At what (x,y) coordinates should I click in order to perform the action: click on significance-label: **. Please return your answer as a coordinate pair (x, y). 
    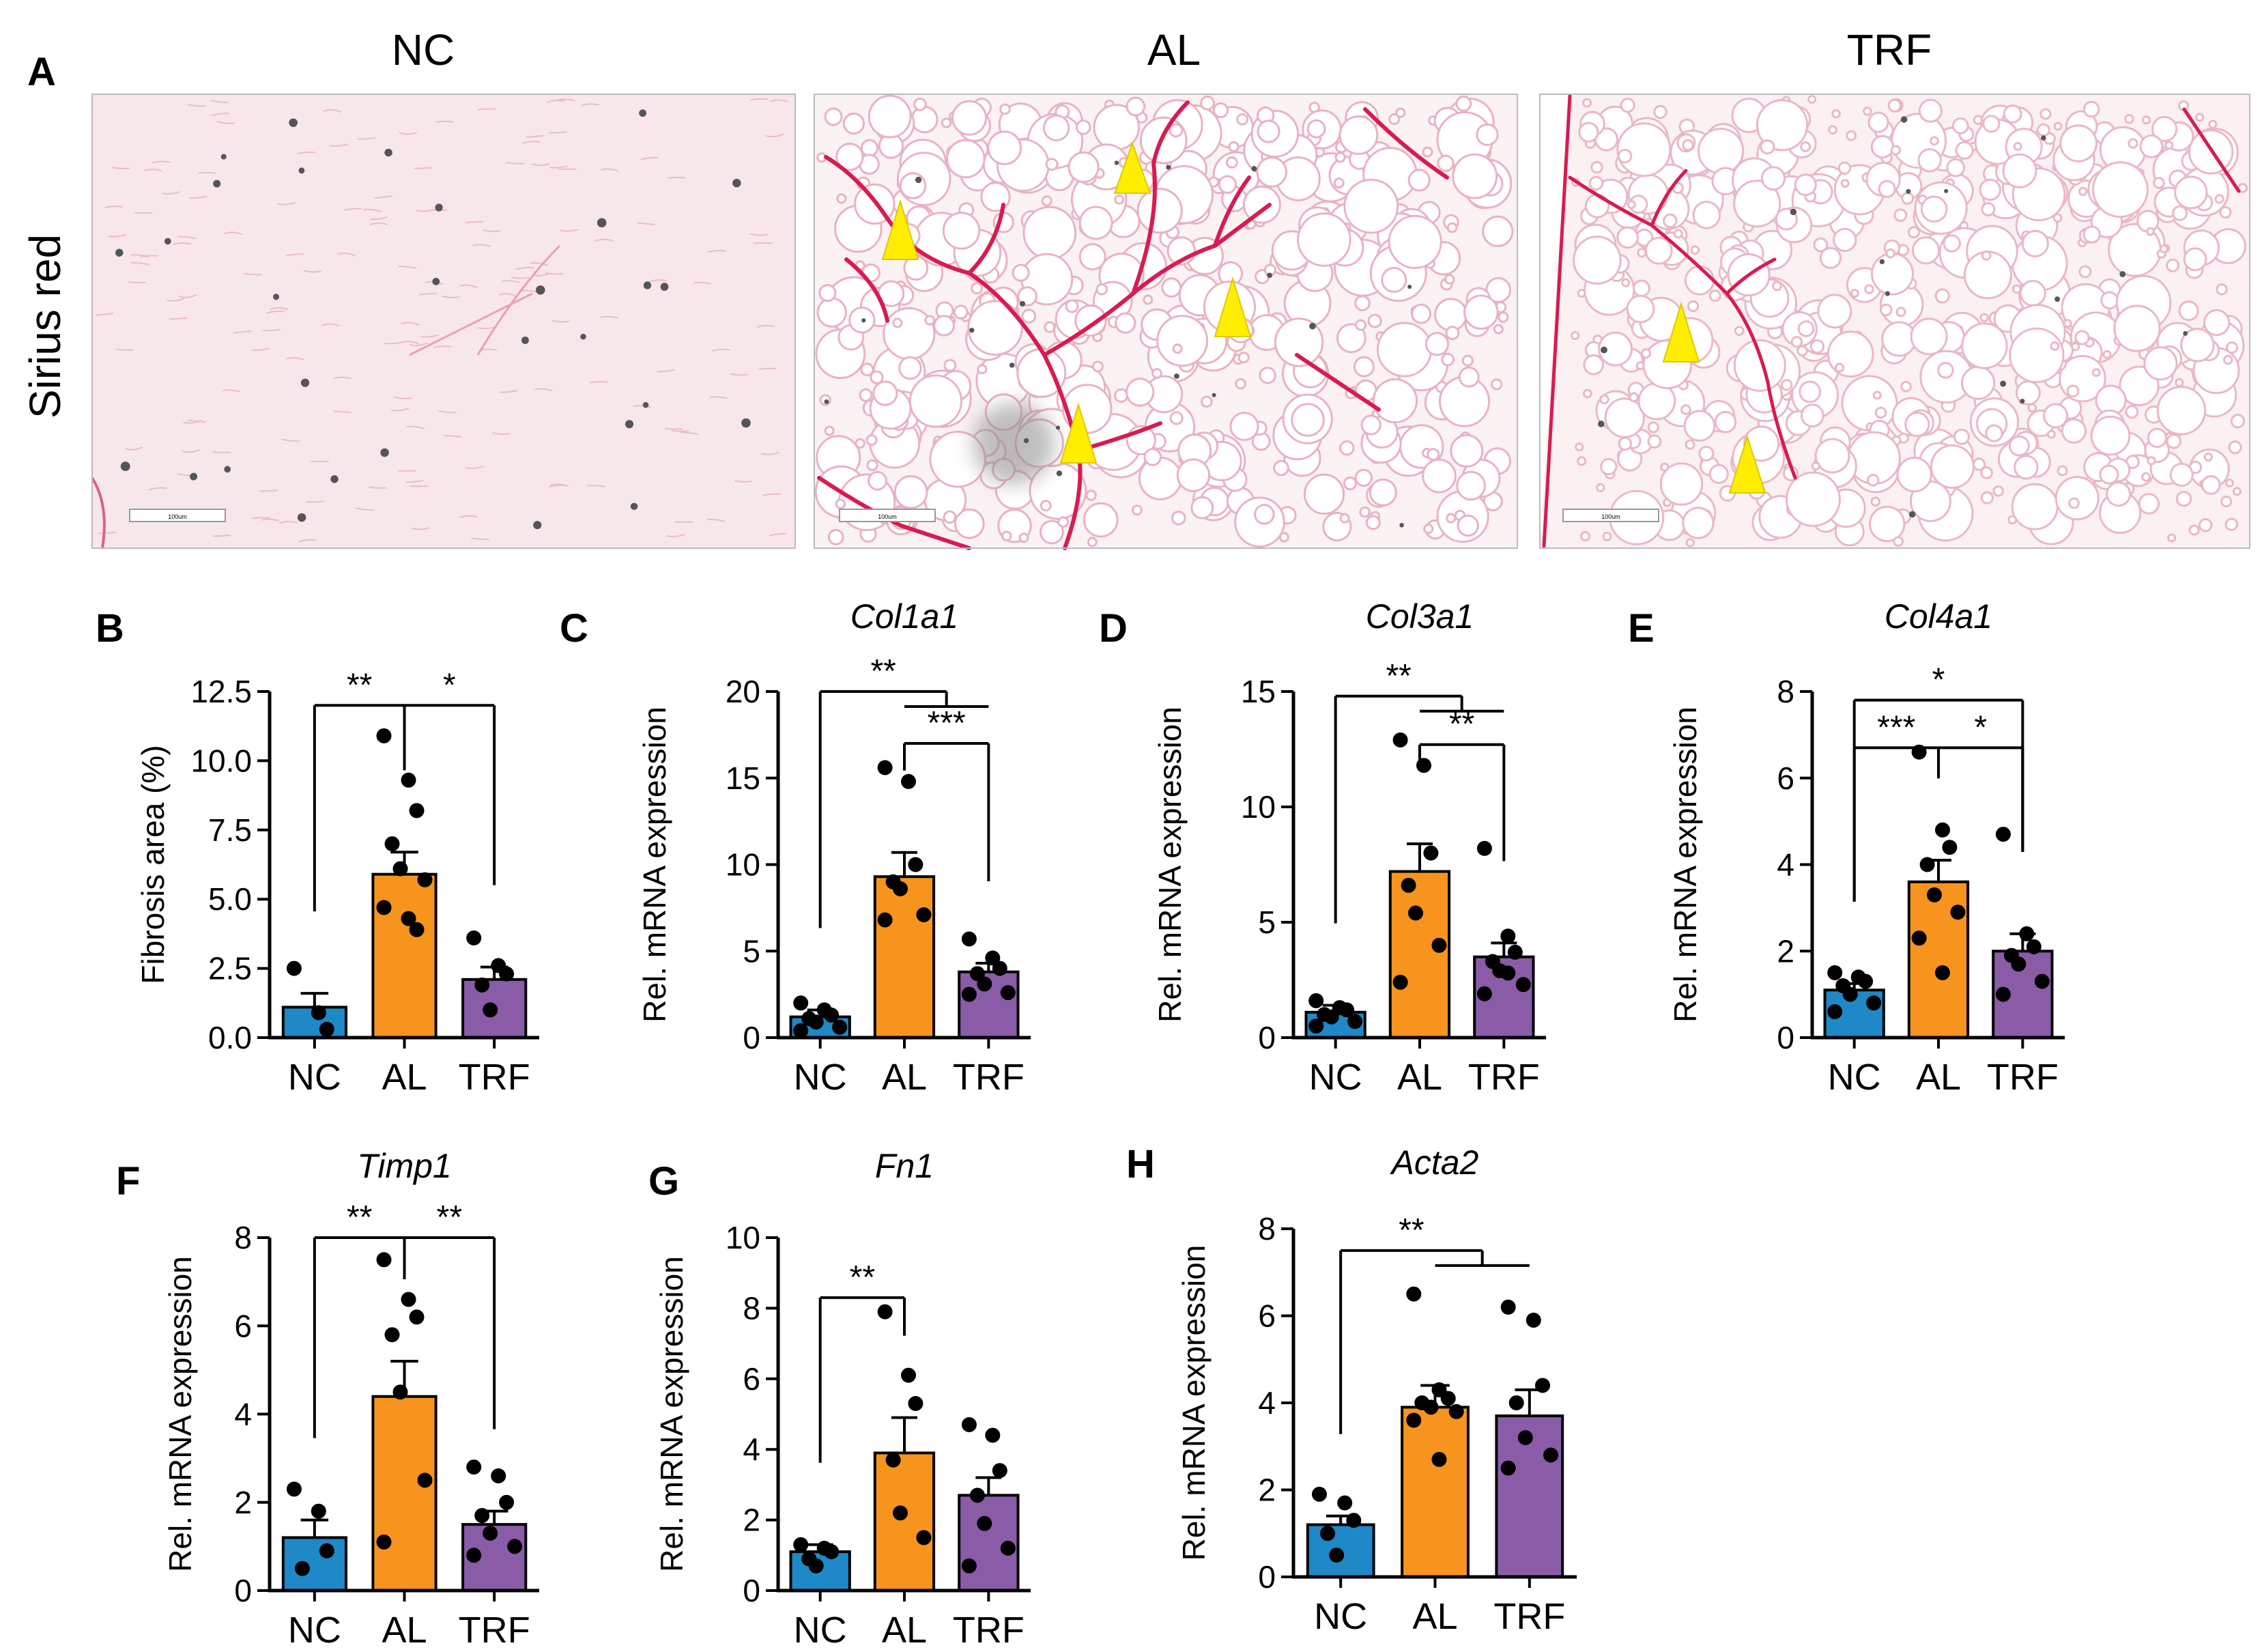
    Looking at the image, I should click on (359, 1217).